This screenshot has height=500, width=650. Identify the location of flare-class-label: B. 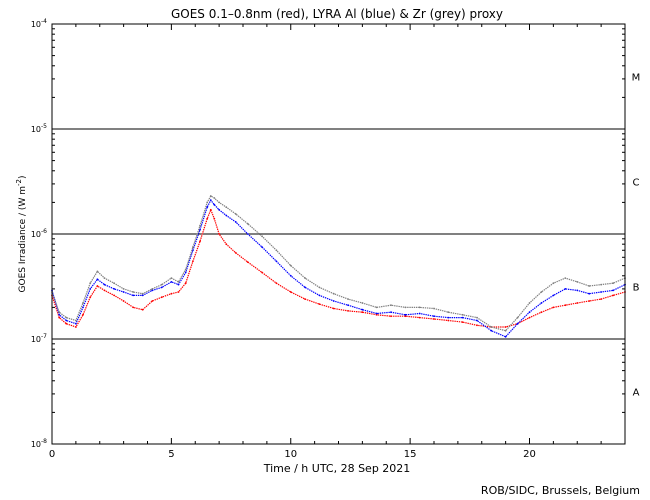
(636, 288).